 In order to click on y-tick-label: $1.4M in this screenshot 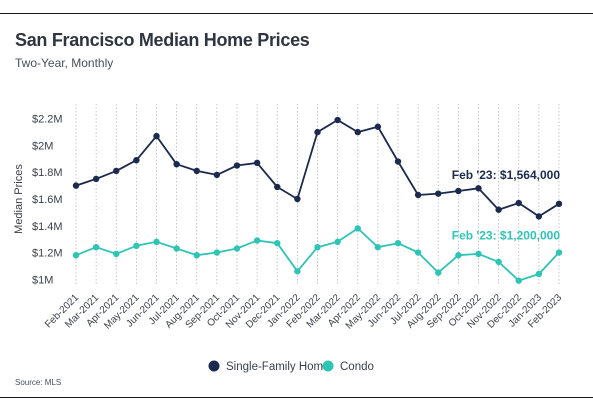, I will do `click(47, 227)`.